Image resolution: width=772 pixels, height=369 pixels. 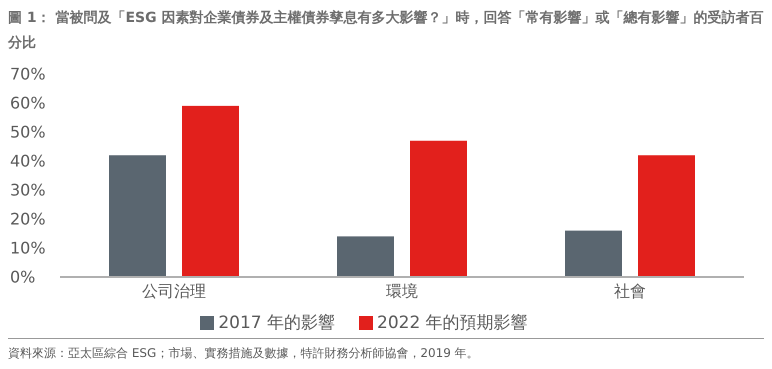 What do you see at coordinates (276, 323) in the screenshot?
I see `legend-label: 2017 年的影響` at bounding box center [276, 323].